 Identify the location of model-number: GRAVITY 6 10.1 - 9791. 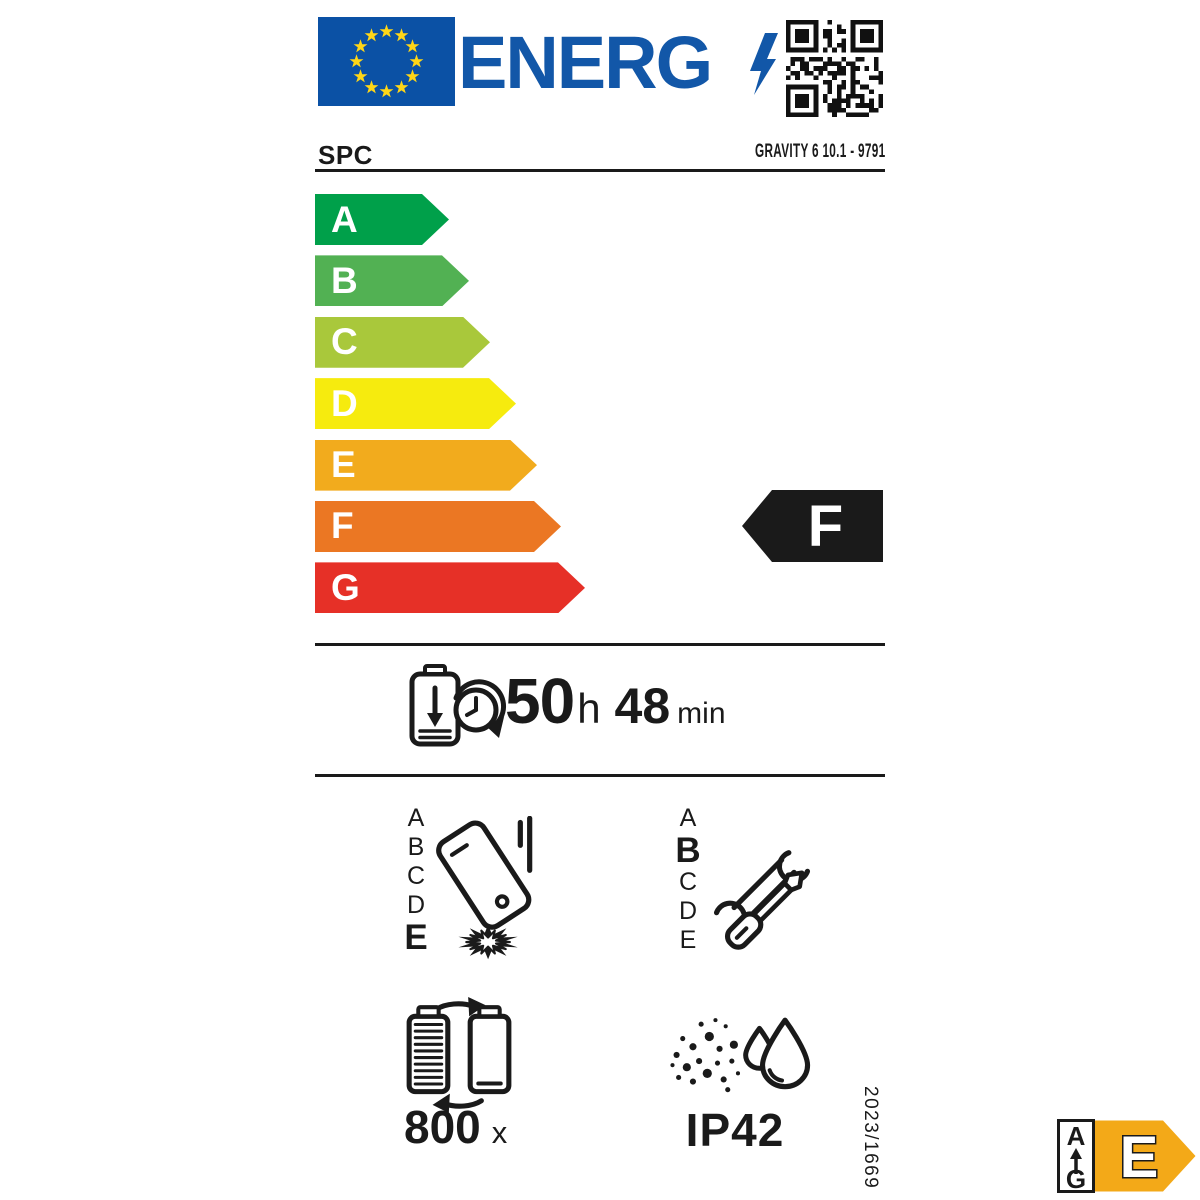
(819, 151).